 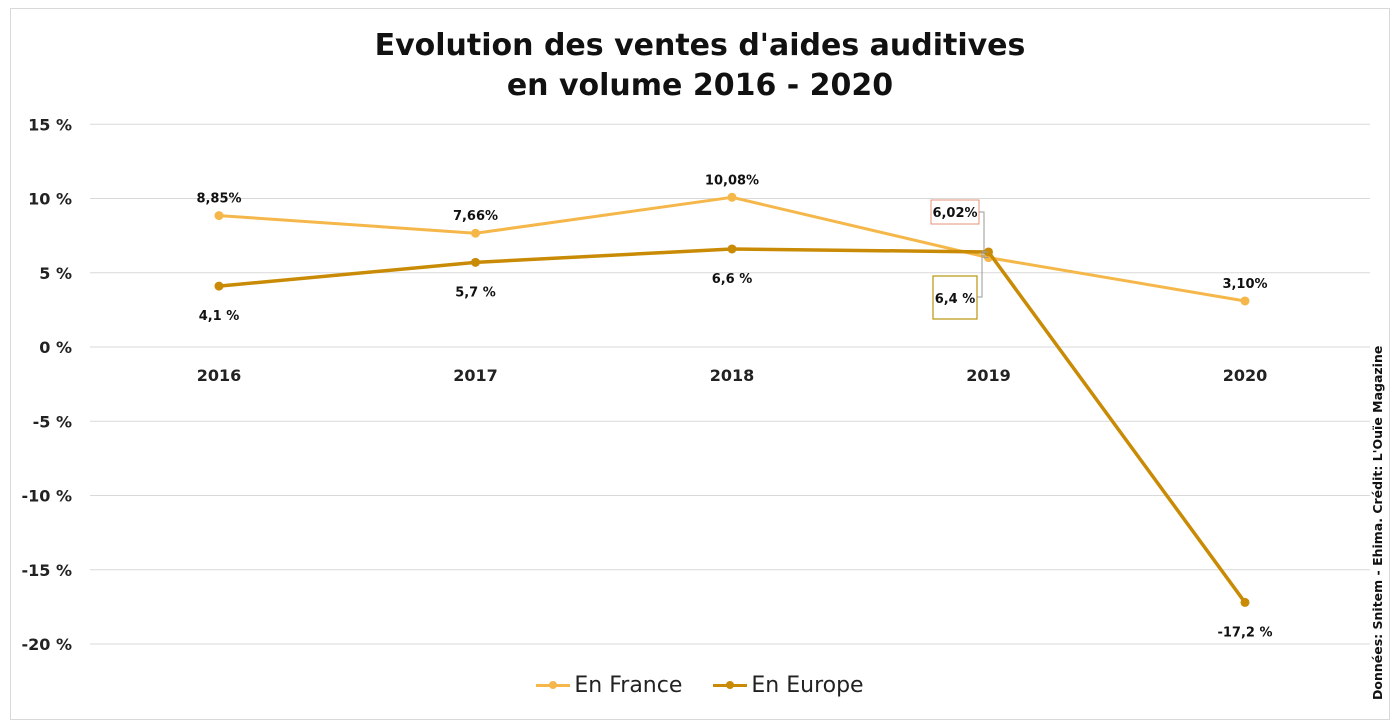 I want to click on data-label-europe: 6,4 %, so click(x=955, y=299).